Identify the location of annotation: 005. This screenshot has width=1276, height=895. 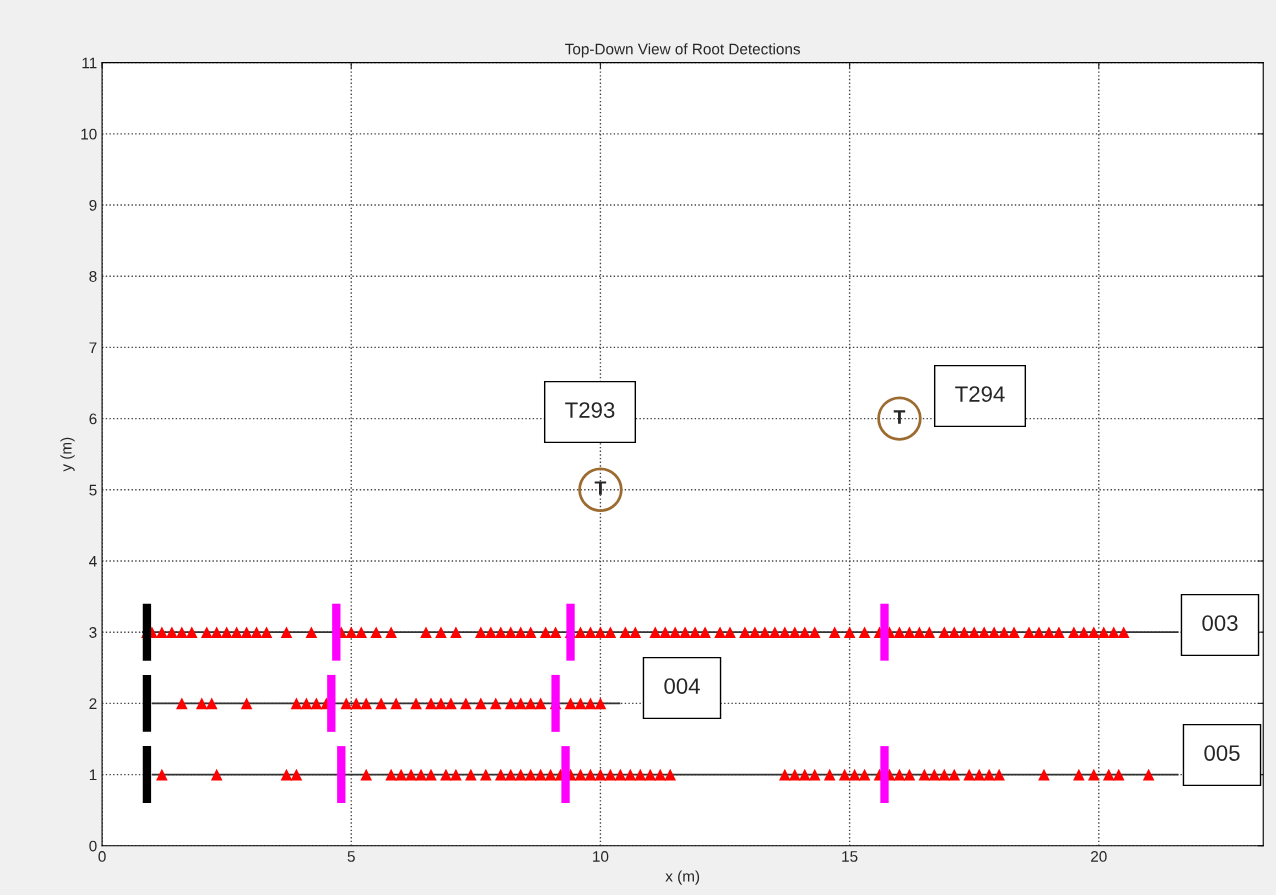
(1222, 753).